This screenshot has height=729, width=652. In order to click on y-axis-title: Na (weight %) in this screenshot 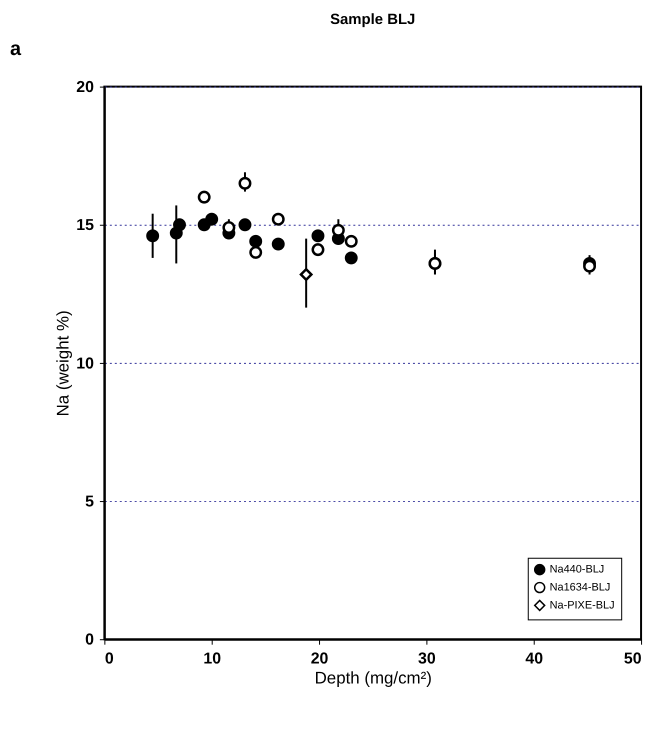, I will do `click(62, 363)`.